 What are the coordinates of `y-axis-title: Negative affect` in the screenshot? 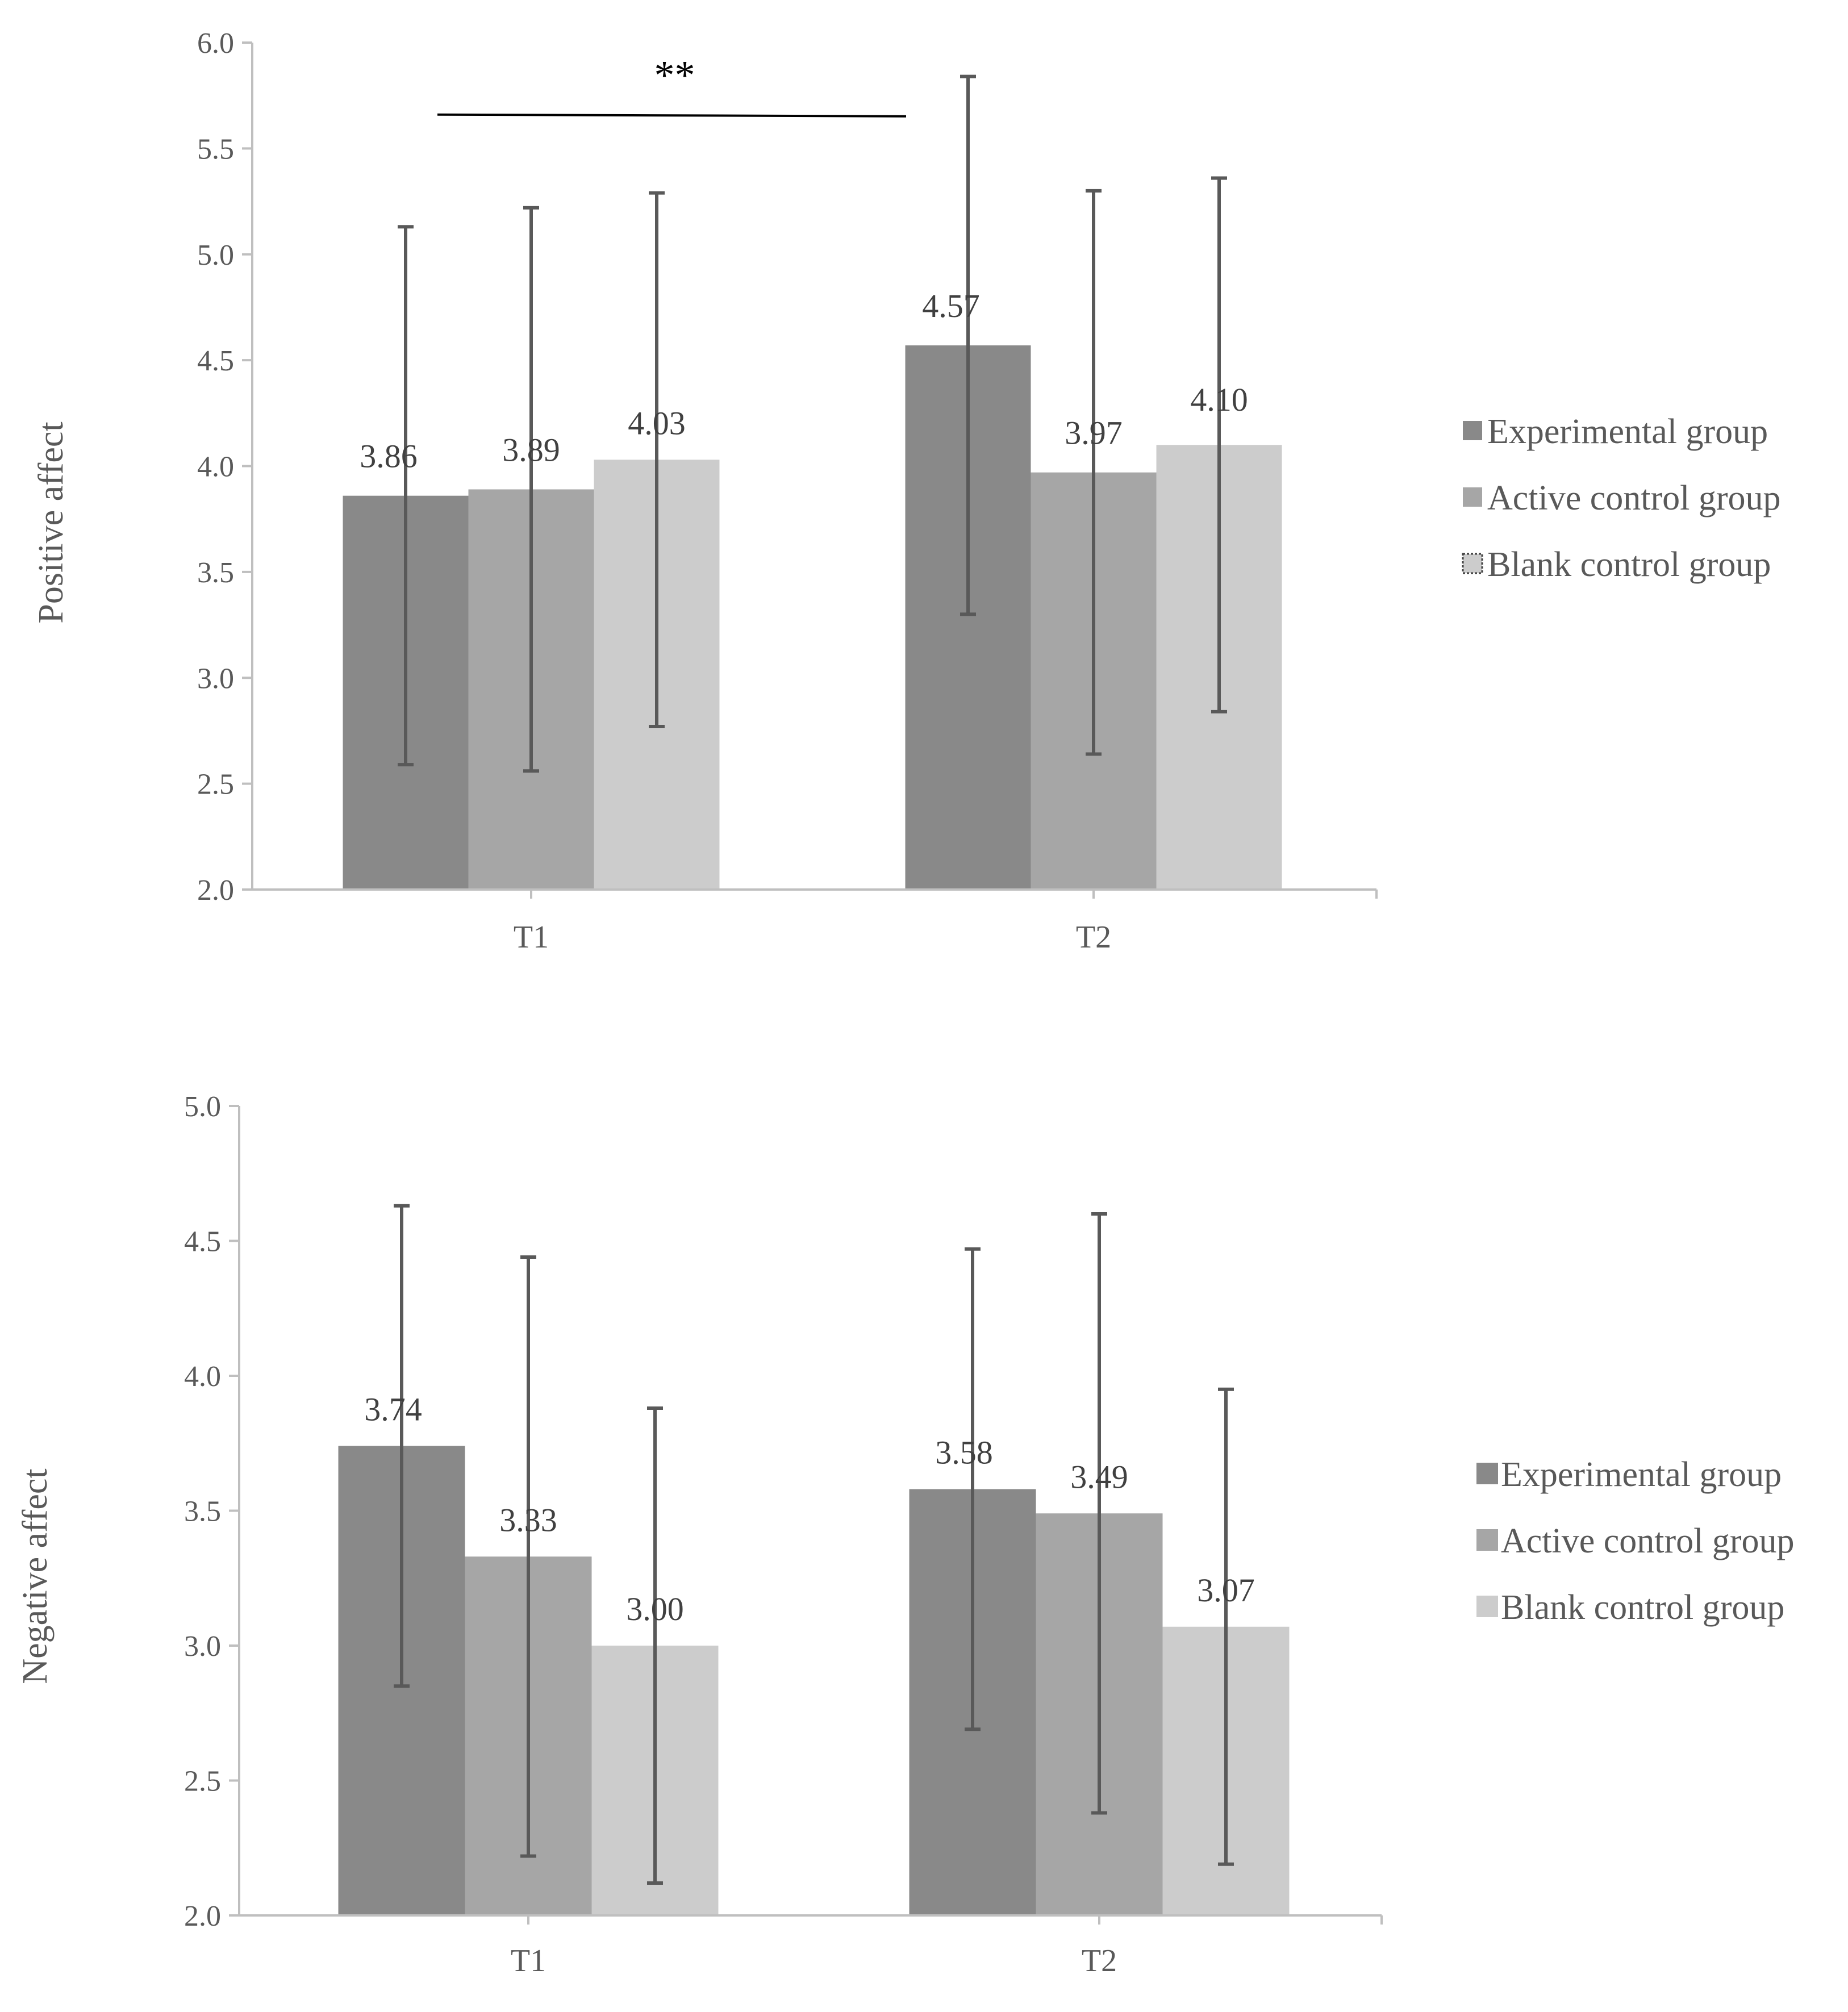 It's located at (35, 1576).